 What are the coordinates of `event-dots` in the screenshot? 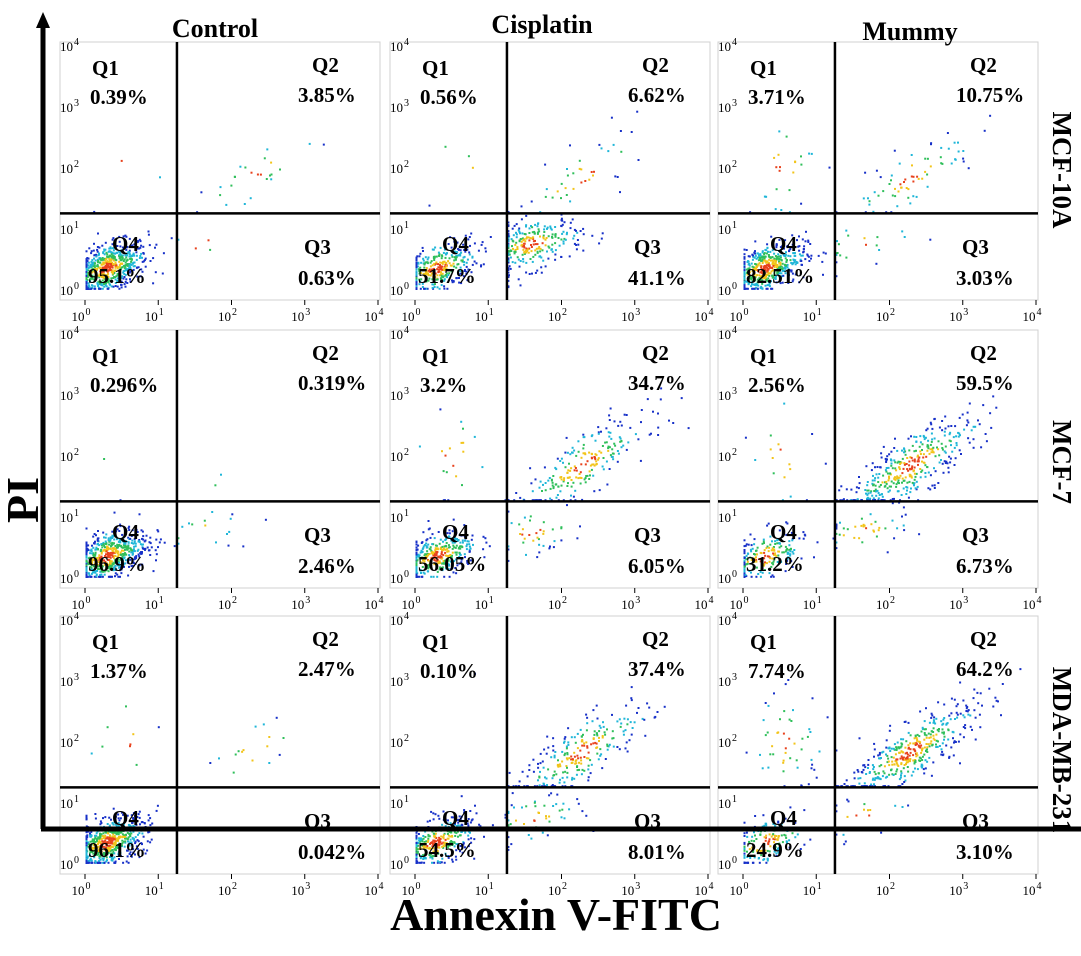 It's located at (176, 518).